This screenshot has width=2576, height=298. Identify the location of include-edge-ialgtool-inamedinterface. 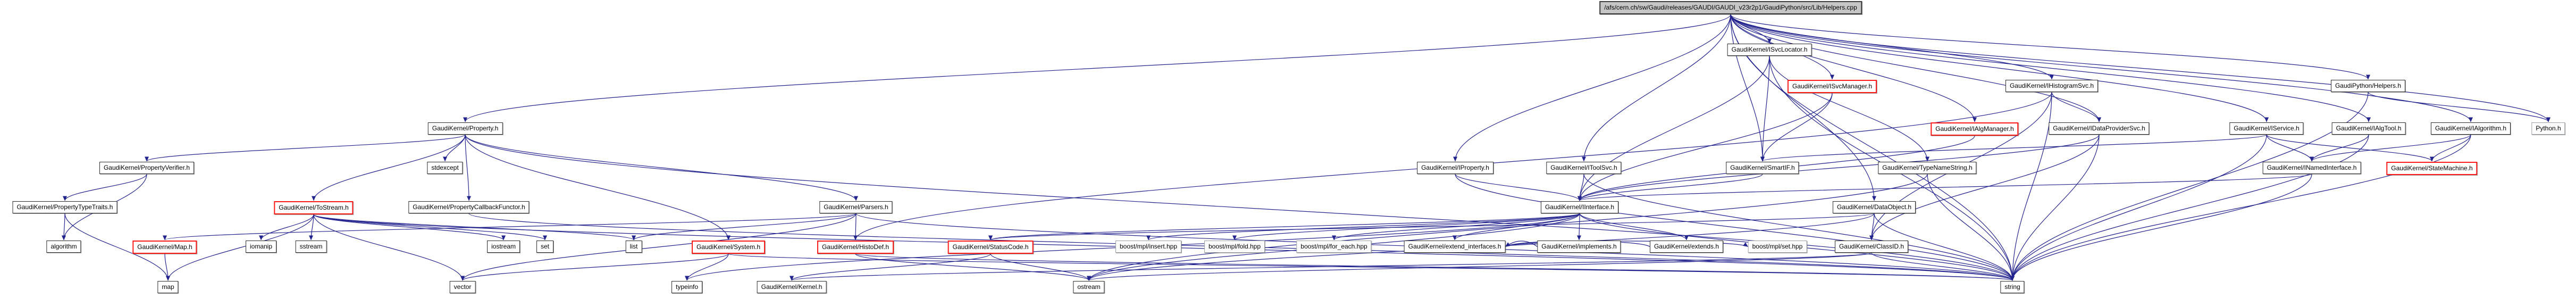
(2339, 148).